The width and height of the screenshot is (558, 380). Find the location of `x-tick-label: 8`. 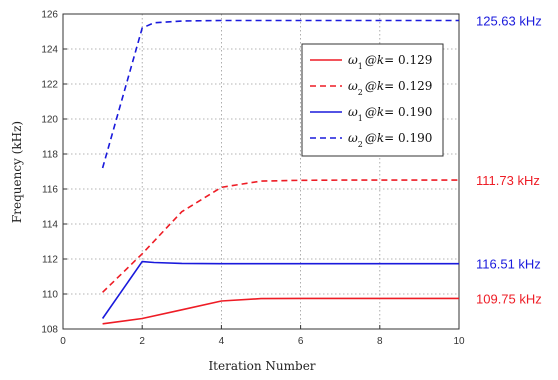

x-tick-label: 8 is located at coordinates (380, 341).